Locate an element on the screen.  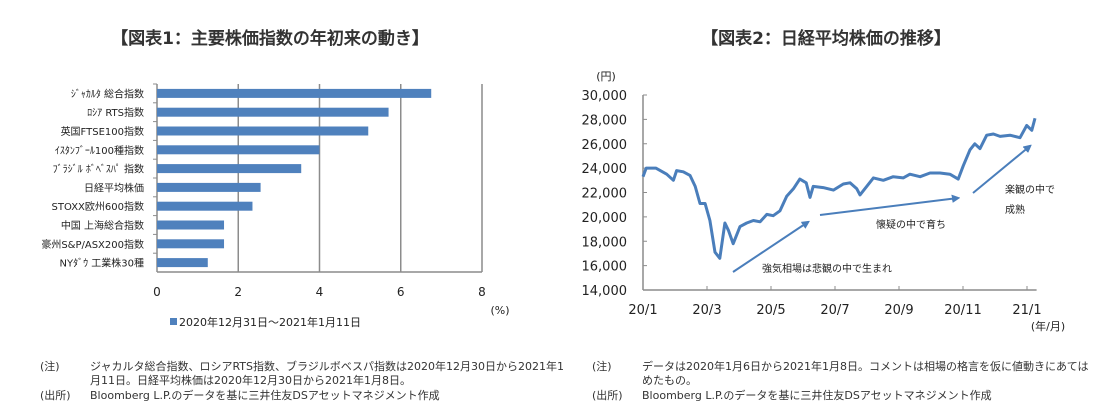
annotation-skepticism: 懐疑の中で育ち is located at coordinates (911, 224).